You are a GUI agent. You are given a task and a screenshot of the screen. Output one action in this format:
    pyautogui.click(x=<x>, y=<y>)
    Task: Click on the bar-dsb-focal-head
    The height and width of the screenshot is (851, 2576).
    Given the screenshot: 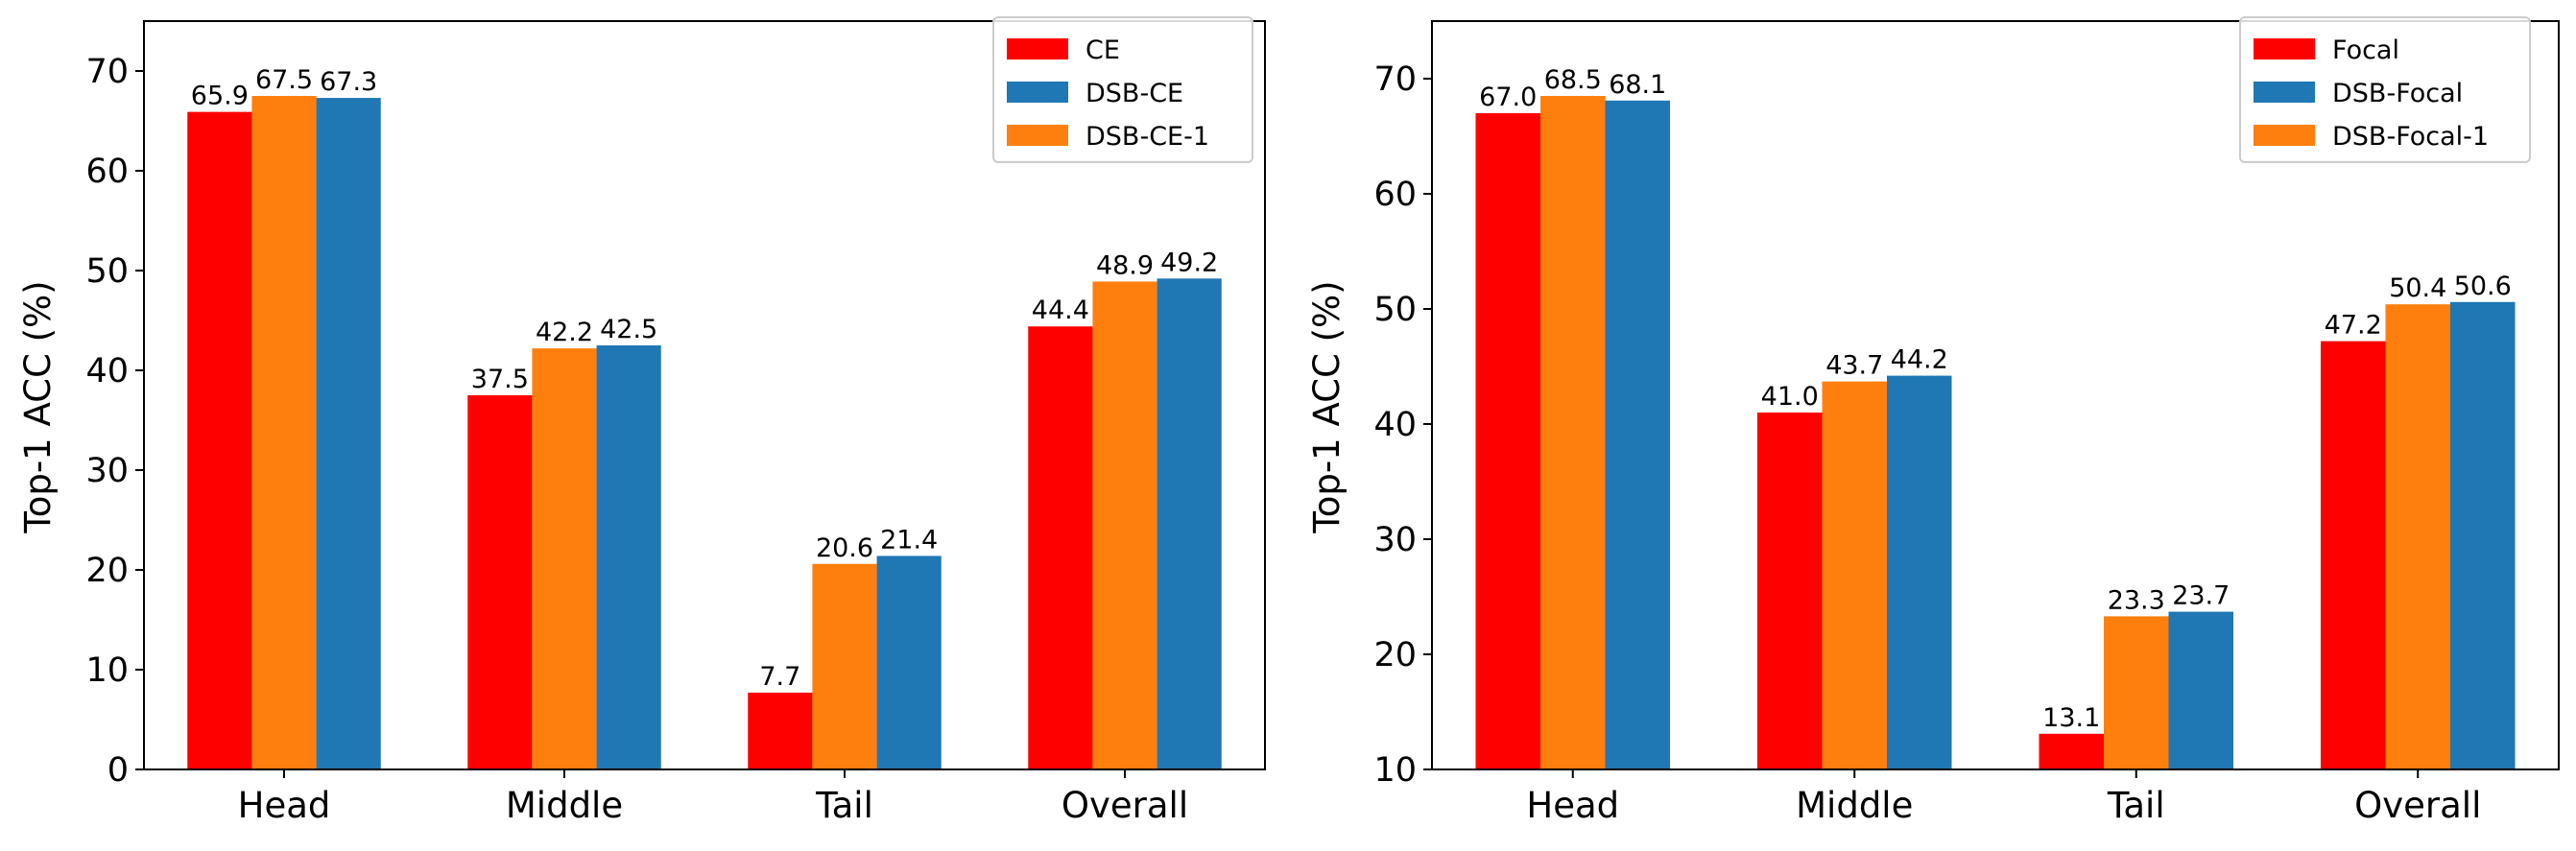 What is the action you would take?
    pyautogui.click(x=1638, y=435)
    